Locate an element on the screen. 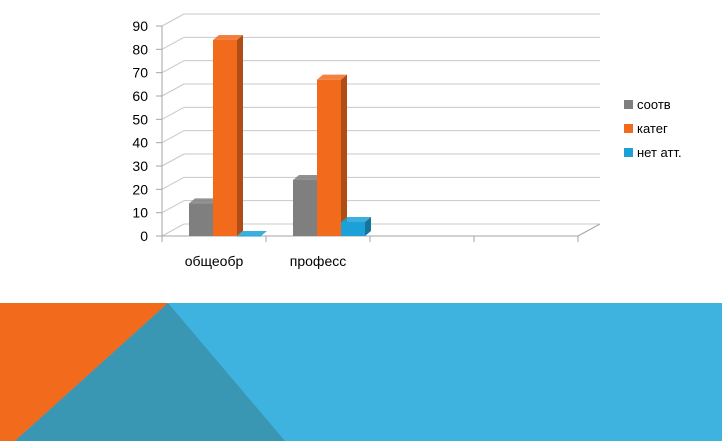  y-tick-label: 40 is located at coordinates (140, 143).